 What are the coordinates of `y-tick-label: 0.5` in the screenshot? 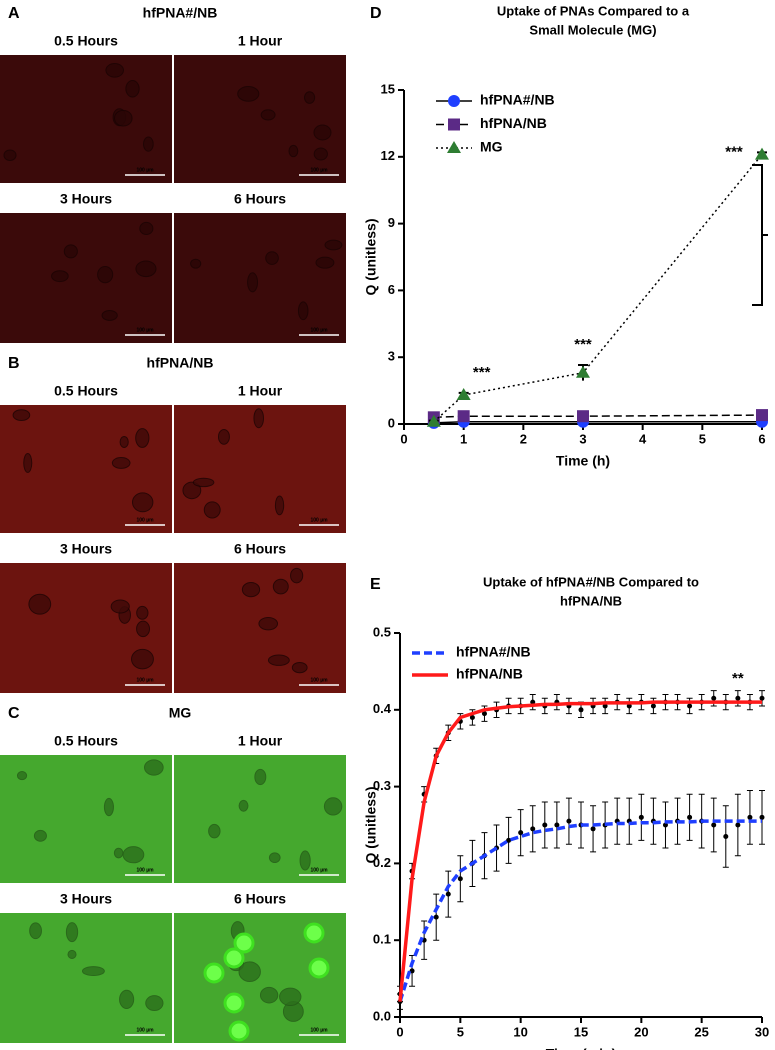 It's located at (382, 631).